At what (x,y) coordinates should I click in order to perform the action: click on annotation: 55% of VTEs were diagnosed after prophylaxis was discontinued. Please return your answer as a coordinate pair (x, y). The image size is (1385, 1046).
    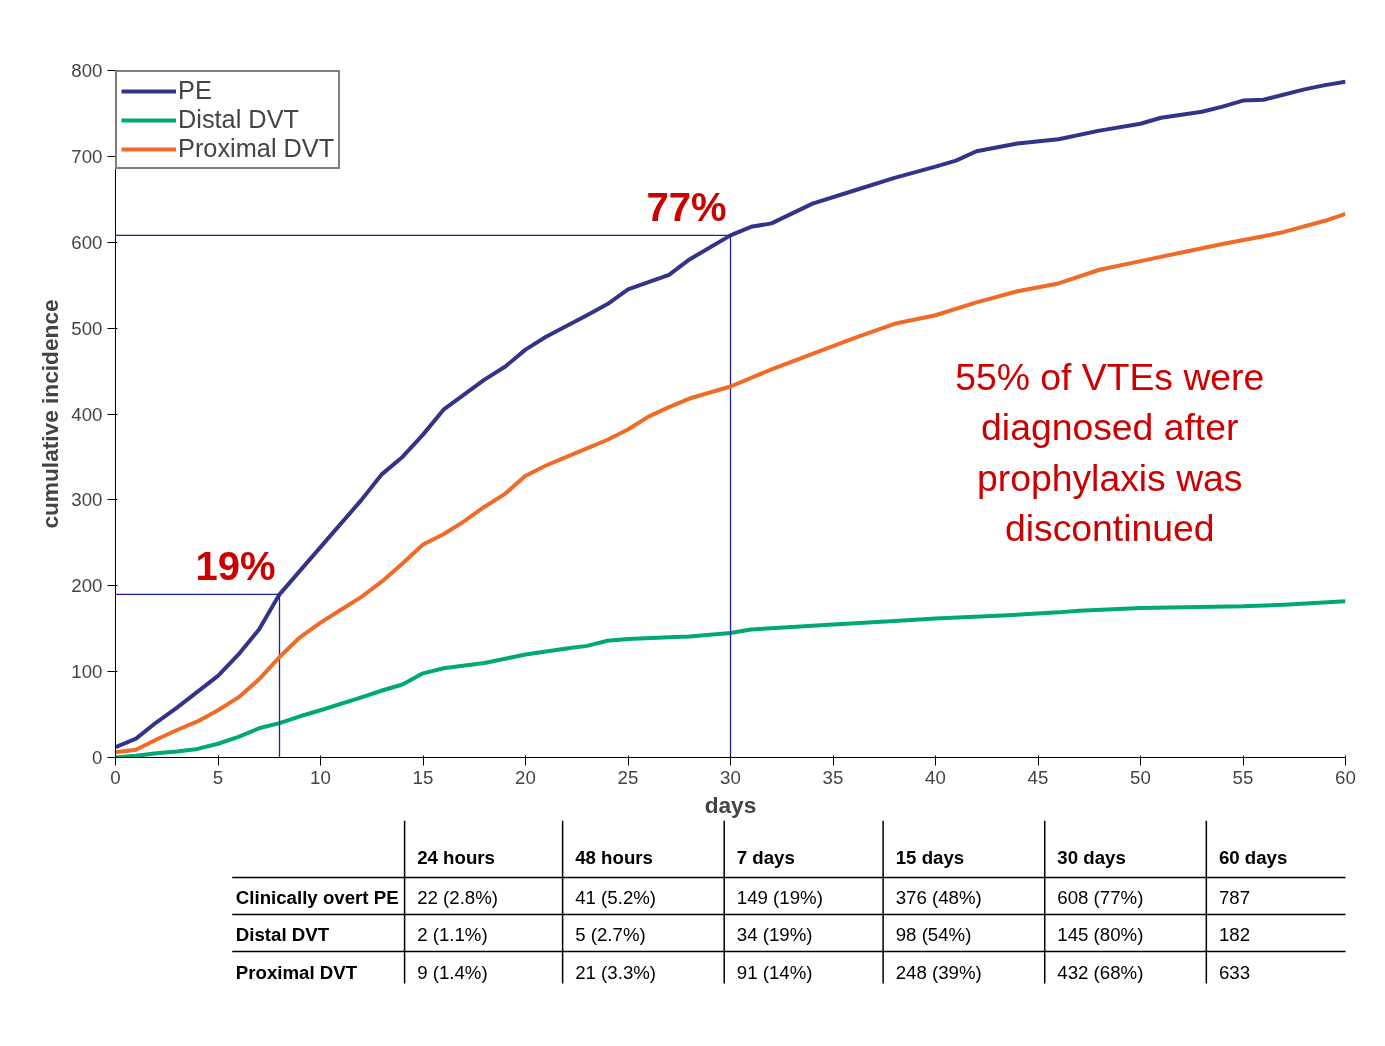
    Looking at the image, I should click on (1110, 453).